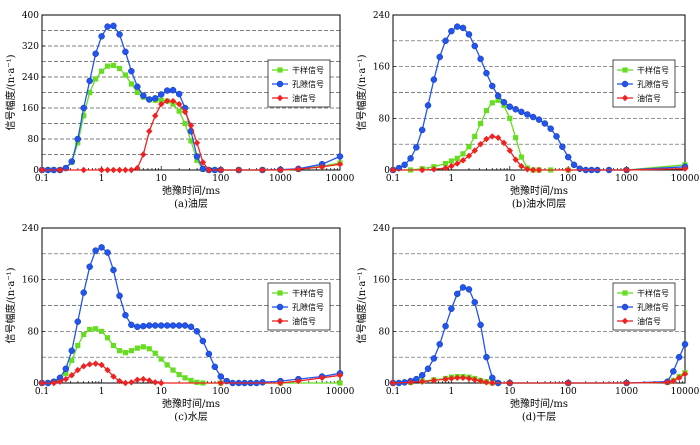 The height and width of the screenshot is (445, 700). I want to click on panel-caption: (d)干层, so click(539, 417).